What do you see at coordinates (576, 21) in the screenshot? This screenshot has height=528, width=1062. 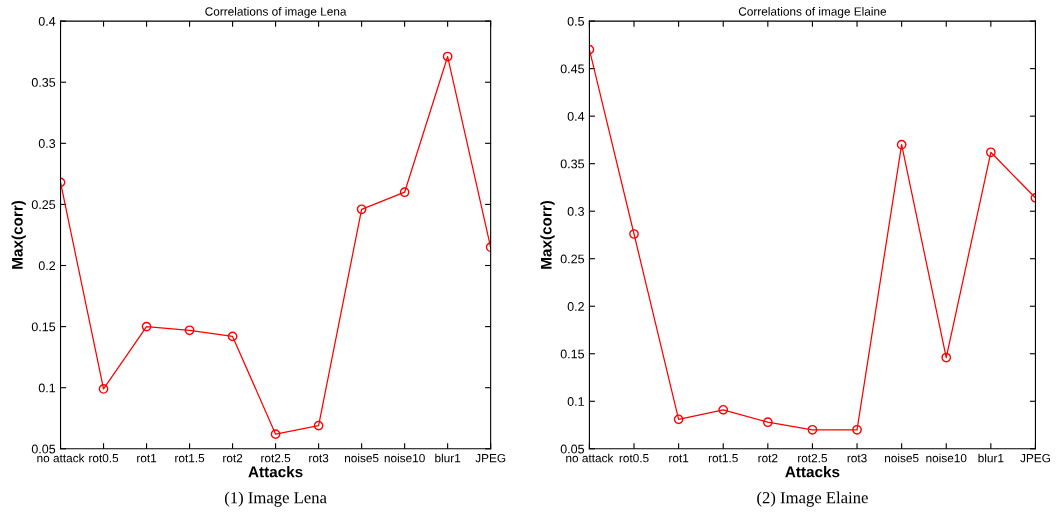 I see `y-tick-label: 0.5` at bounding box center [576, 21].